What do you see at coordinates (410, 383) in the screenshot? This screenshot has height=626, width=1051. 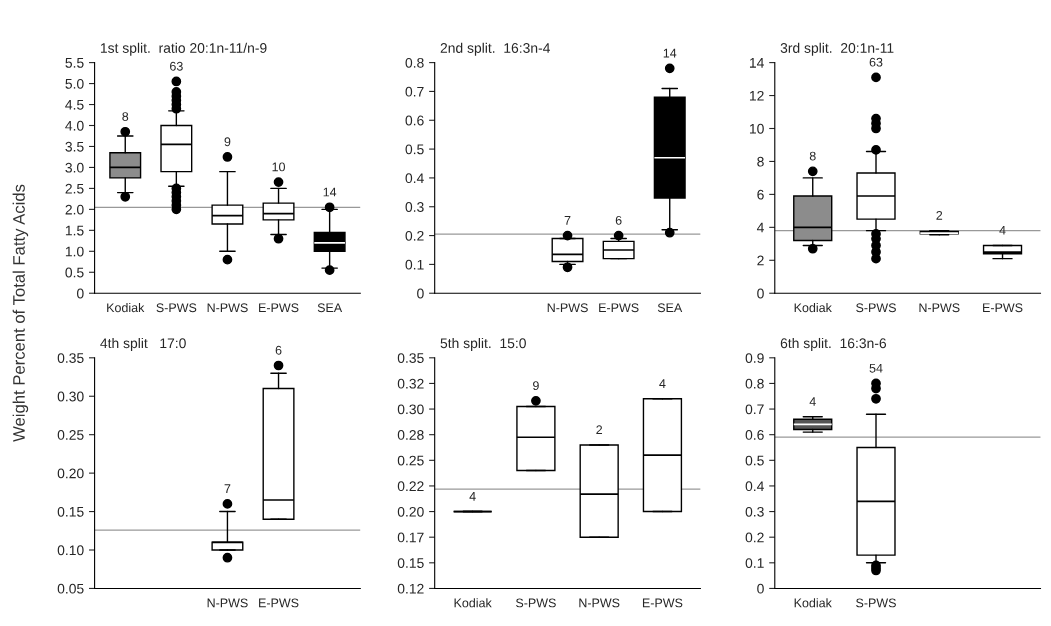 I see `y-tick-label: 0.32` at bounding box center [410, 383].